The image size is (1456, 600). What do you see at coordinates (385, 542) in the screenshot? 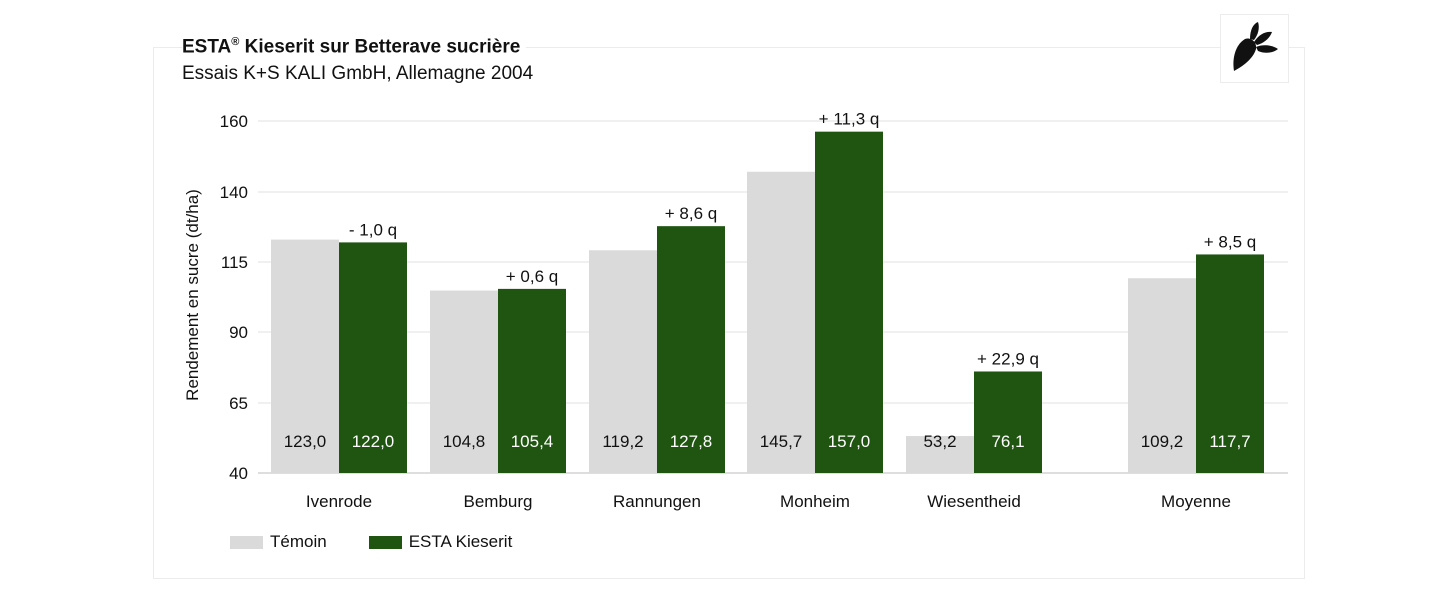
I see `legend-swatch-treatment` at bounding box center [385, 542].